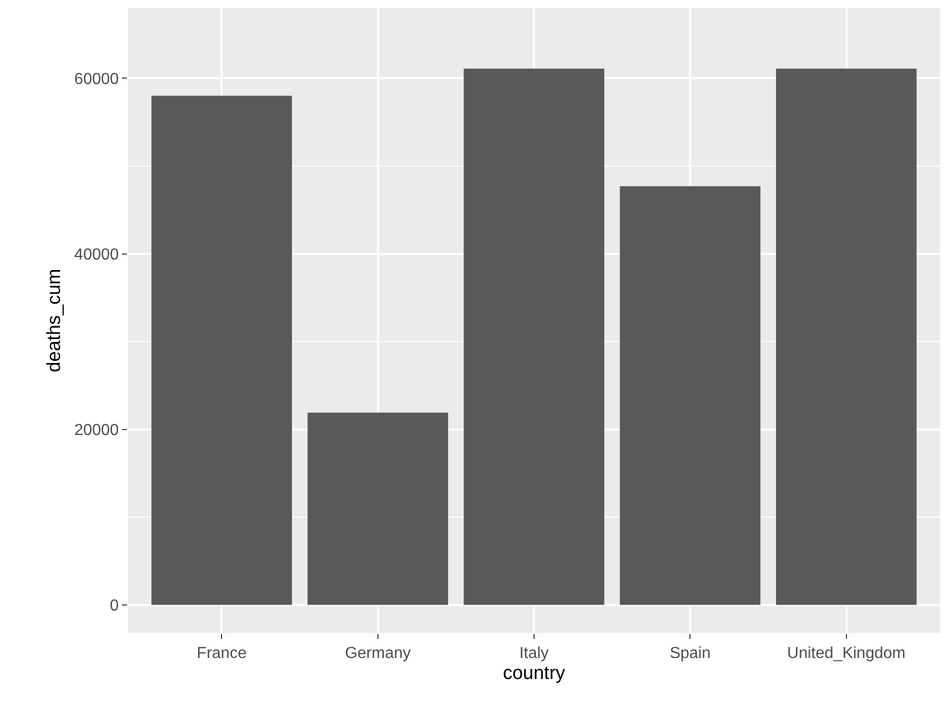 Image resolution: width=948 pixels, height=708 pixels. I want to click on x-axis-title: country, so click(534, 673).